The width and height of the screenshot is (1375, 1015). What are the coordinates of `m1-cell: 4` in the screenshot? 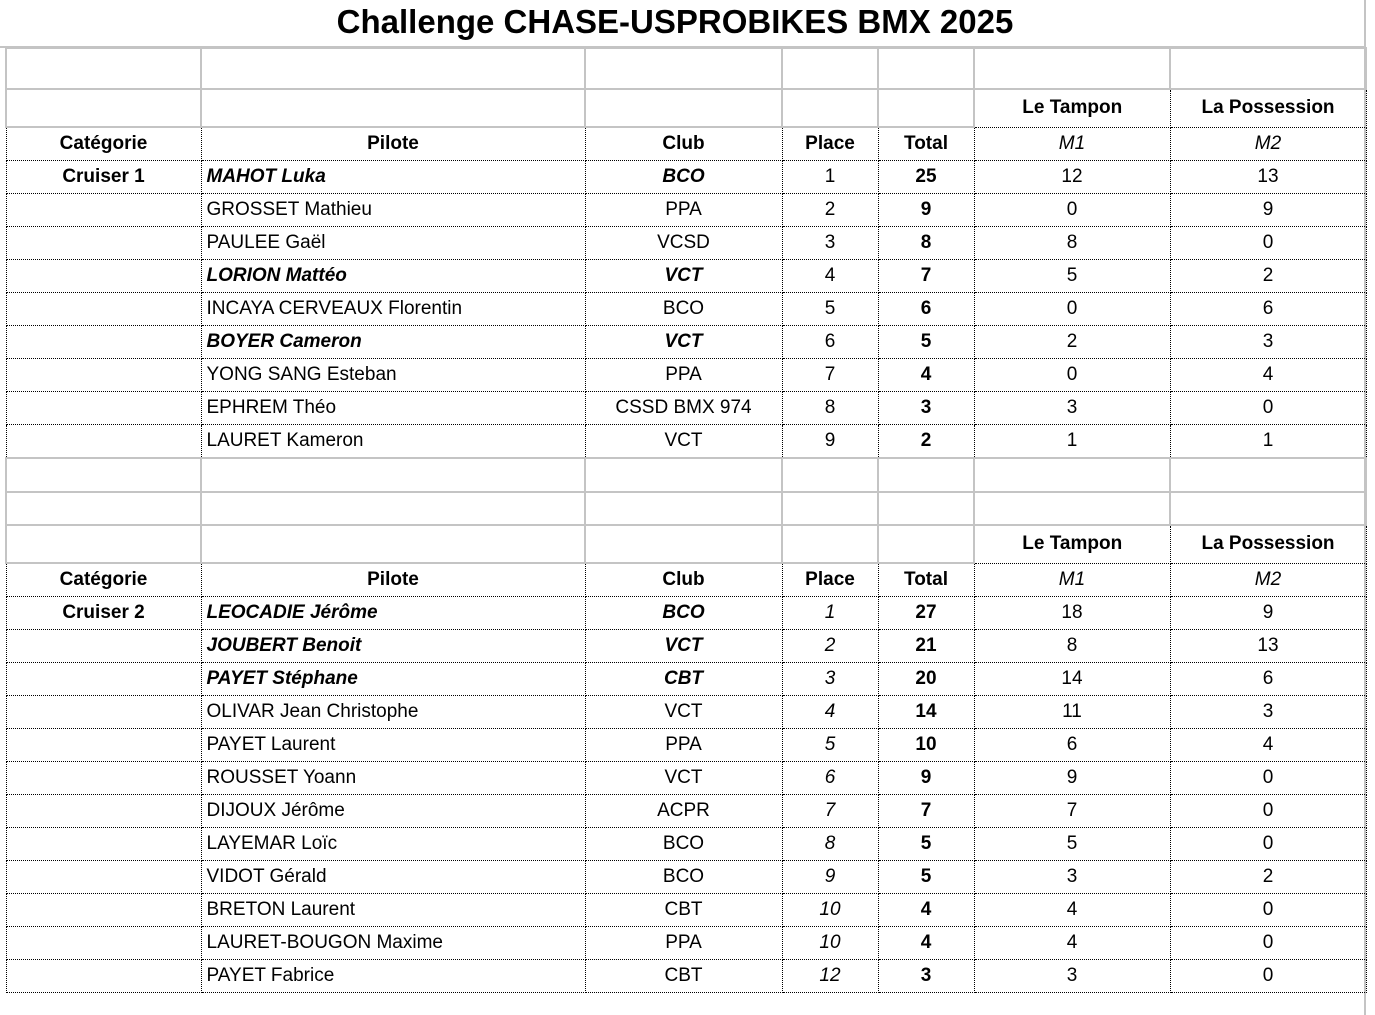 It's located at (1072, 943).